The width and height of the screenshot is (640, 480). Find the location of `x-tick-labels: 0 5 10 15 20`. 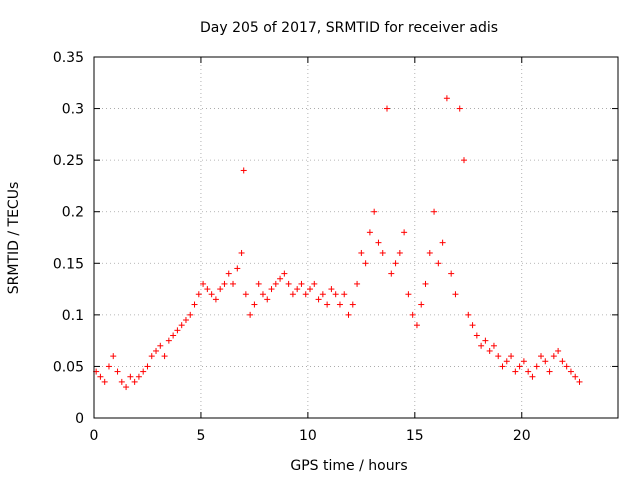

x-tick-labels: 0 5 10 15 20 is located at coordinates (310, 436).